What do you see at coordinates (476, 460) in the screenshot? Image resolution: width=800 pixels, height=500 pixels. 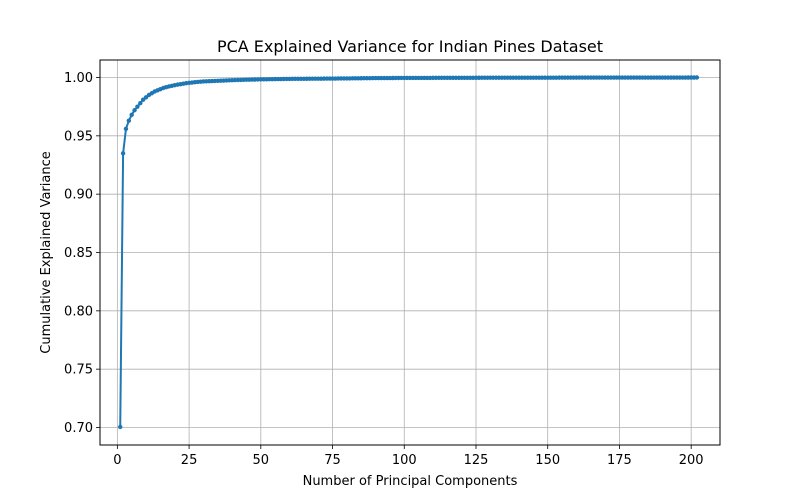 I see `x-tick-label: 125` at bounding box center [476, 460].